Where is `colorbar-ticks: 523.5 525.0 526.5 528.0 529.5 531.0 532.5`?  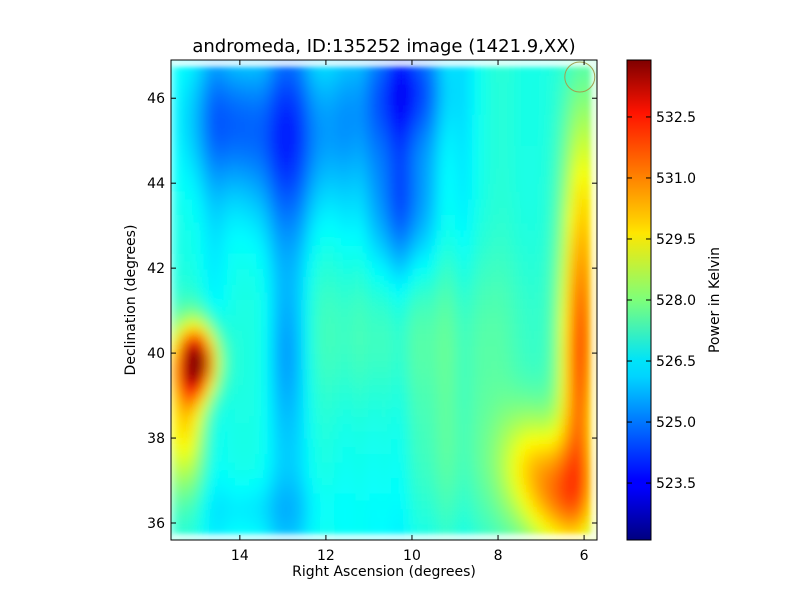 colorbar-ticks: 523.5 525.0 526.5 528.0 529.5 531.0 532.5 is located at coordinates (661, 301).